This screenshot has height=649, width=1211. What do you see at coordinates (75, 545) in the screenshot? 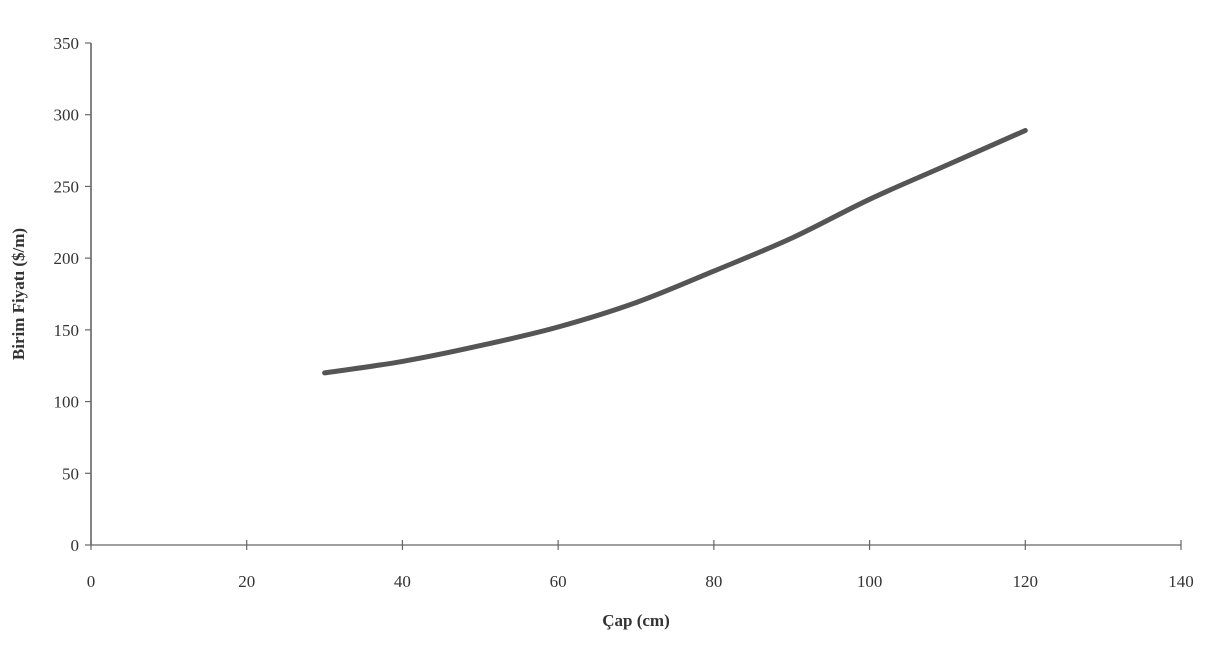
I see `y-tick-label: 0` at bounding box center [75, 545].